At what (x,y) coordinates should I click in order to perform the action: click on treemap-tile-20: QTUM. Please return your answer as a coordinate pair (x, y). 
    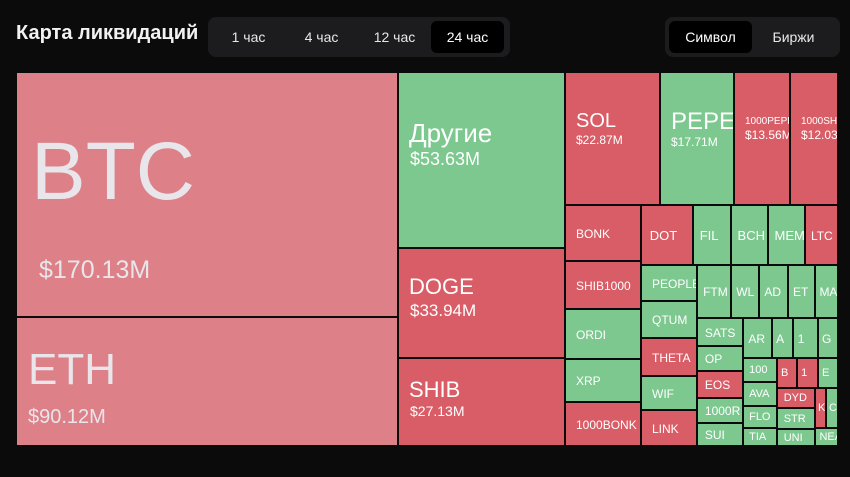
    Looking at the image, I should click on (669, 319).